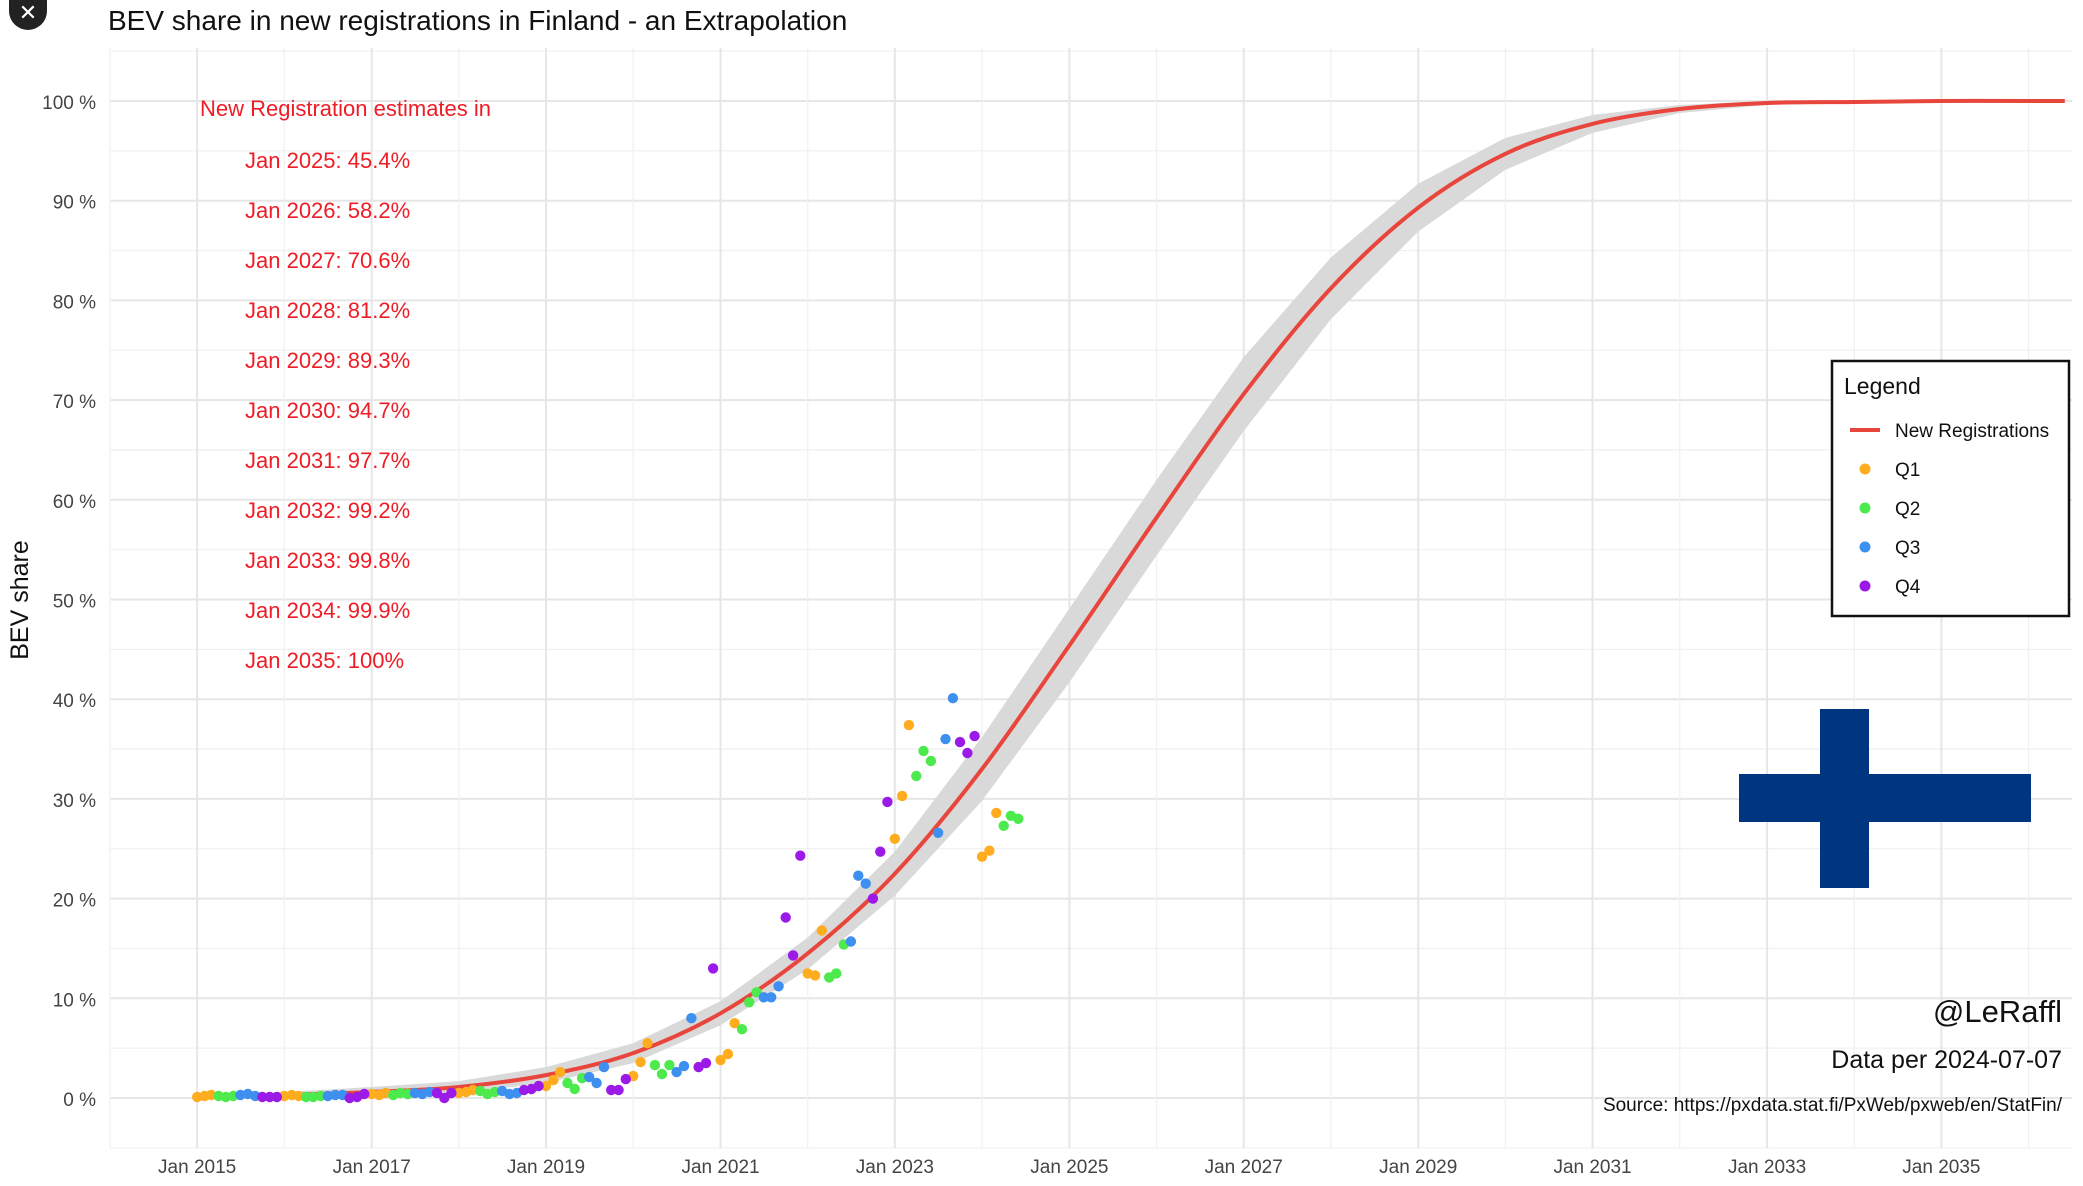  What do you see at coordinates (1946, 1060) in the screenshot?
I see `data-date: Data per 2024-07-07` at bounding box center [1946, 1060].